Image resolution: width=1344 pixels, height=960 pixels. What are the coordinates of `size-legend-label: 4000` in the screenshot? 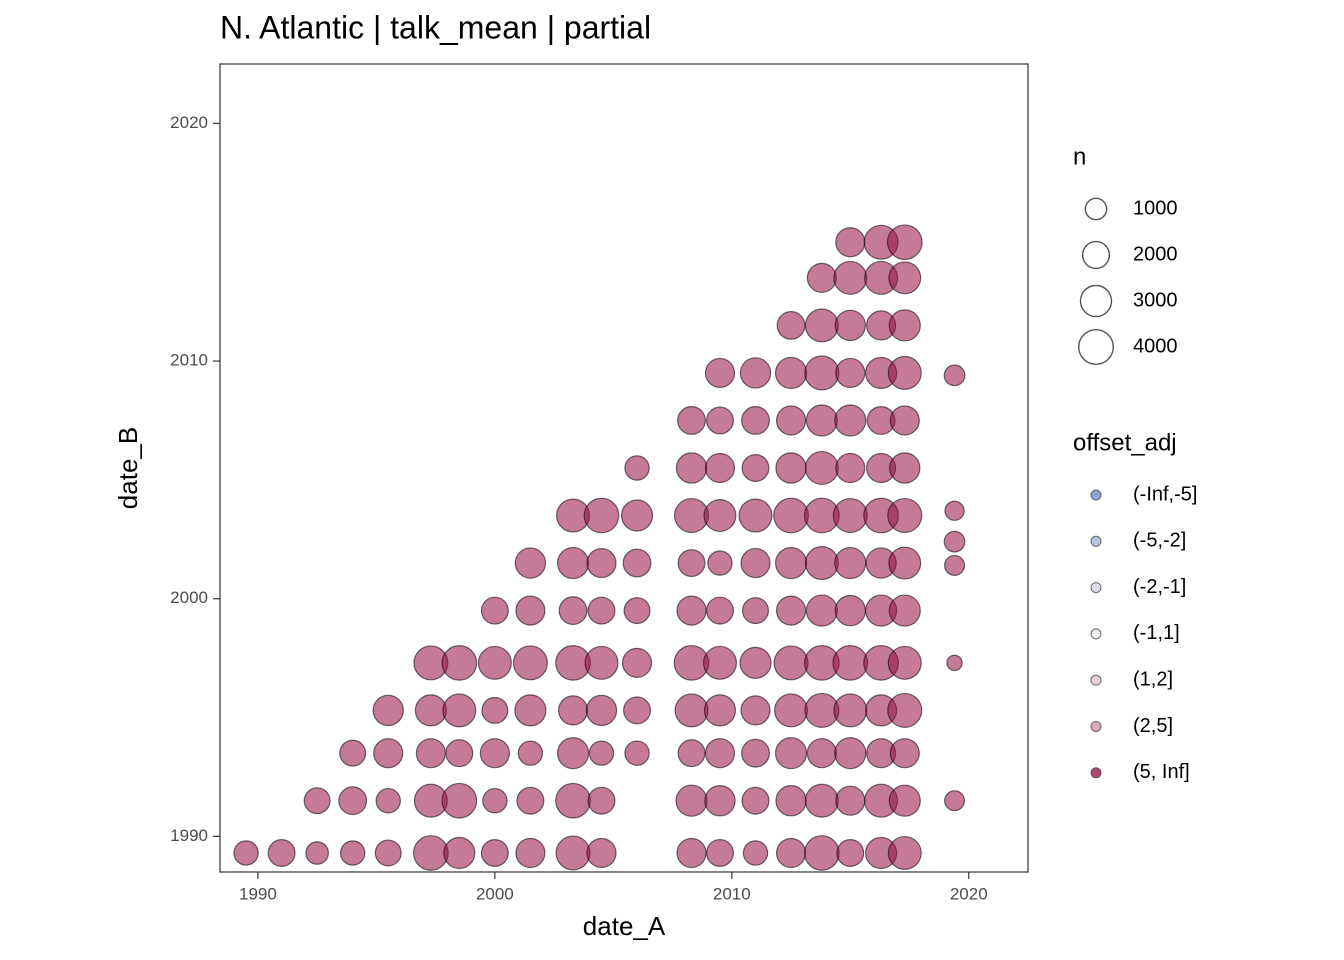 It's located at (1155, 346).